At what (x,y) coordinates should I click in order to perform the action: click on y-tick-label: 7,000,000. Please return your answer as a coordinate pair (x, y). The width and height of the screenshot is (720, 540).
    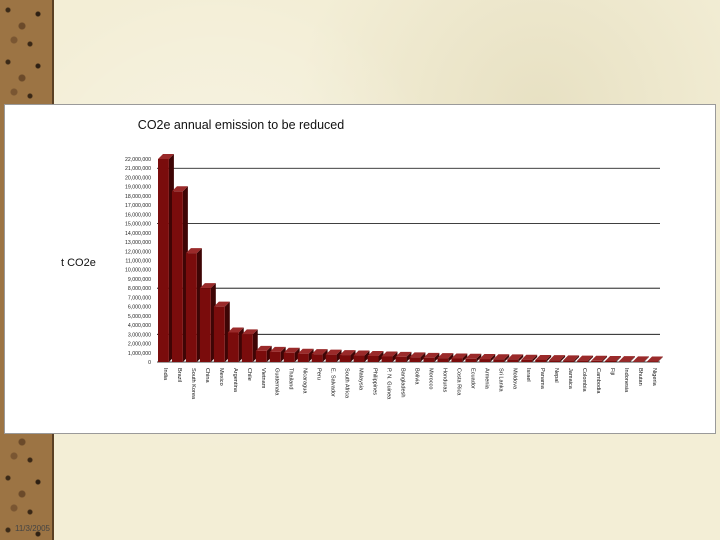
    Looking at the image, I should click on (139, 298).